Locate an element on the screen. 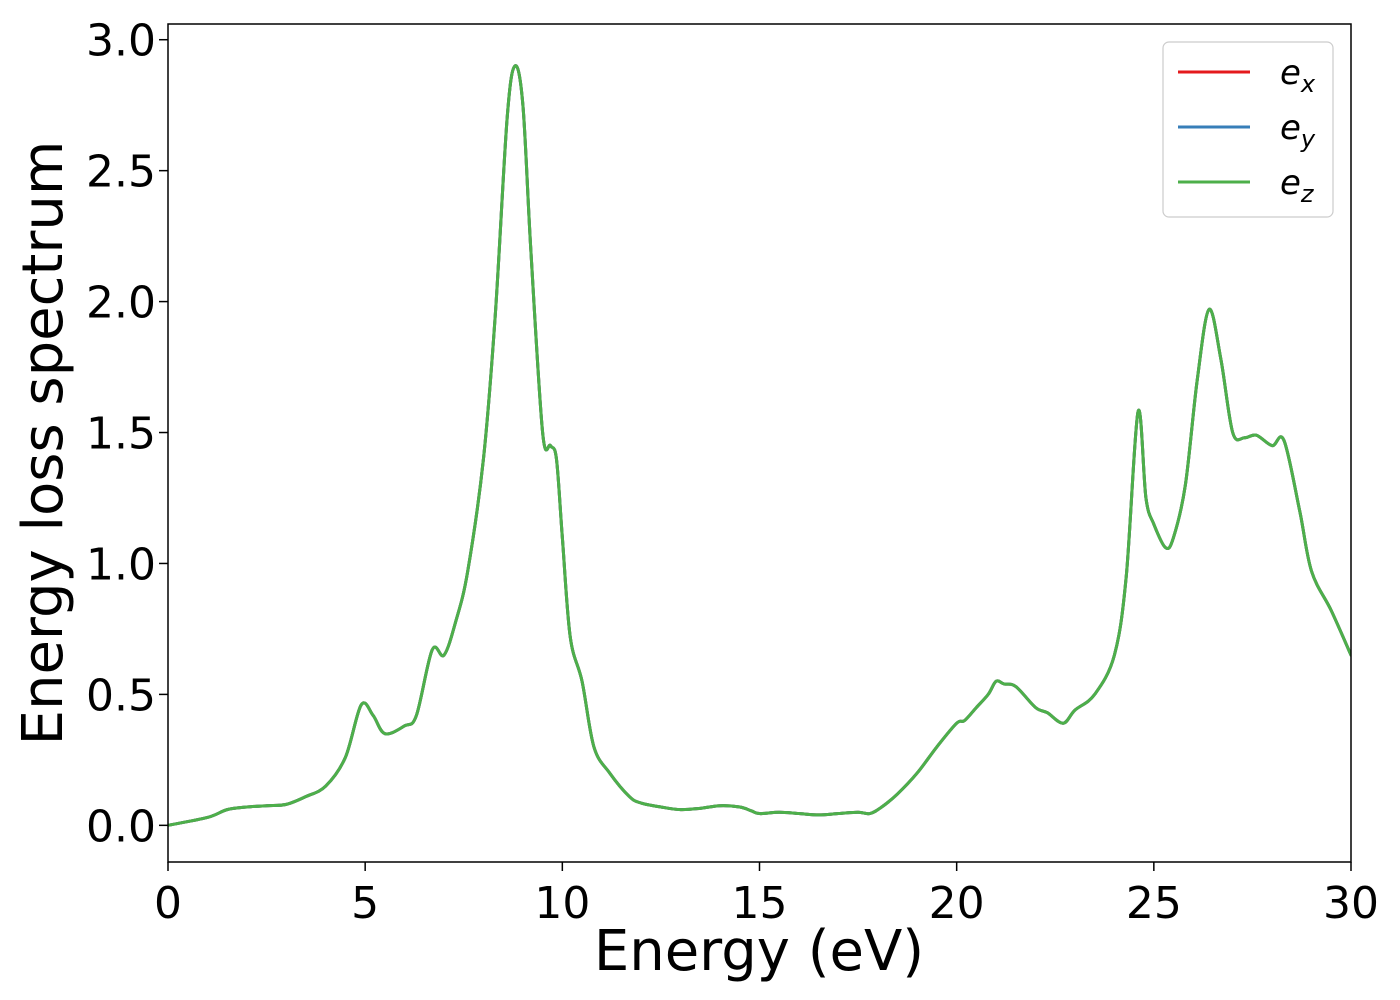 This screenshot has height=1000, width=1400. y-tick-label: 2.5 is located at coordinates (121, 172).